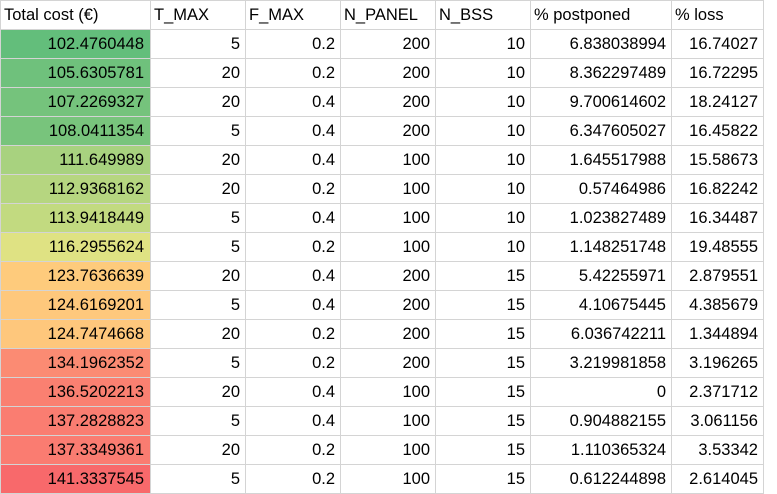 The width and height of the screenshot is (777, 494). Describe the element at coordinates (717, 218) in the screenshot. I see `cell-loss: 16.34487` at that location.